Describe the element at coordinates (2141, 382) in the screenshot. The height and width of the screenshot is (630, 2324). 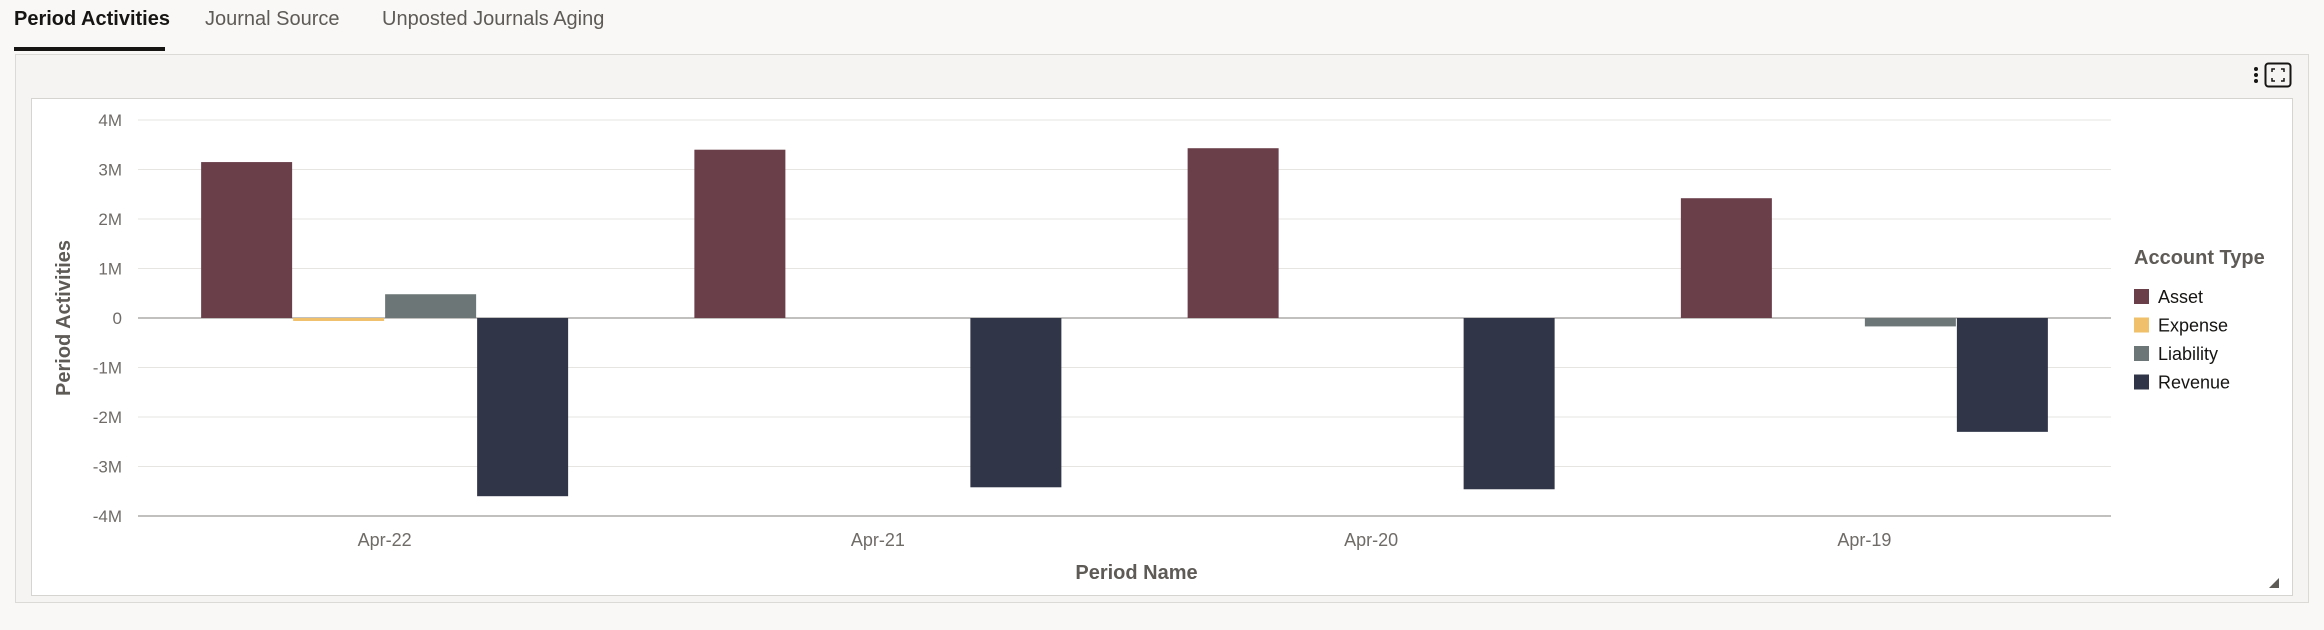
I see `legend-swatch-revenue` at that location.